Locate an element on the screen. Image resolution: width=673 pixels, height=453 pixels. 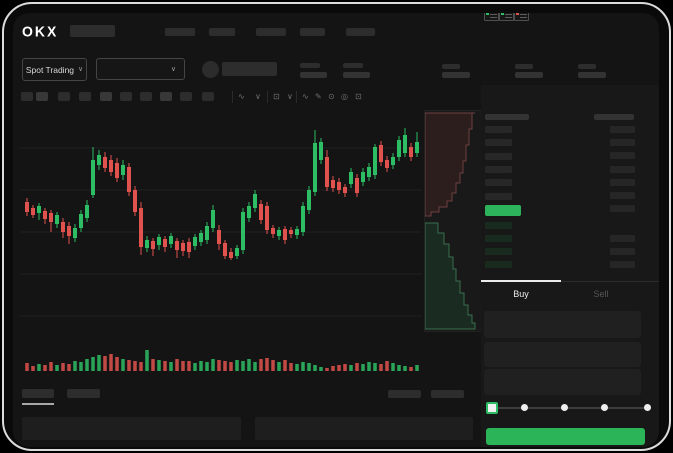
candle-style-icon: ∿ is located at coordinates (241, 96).